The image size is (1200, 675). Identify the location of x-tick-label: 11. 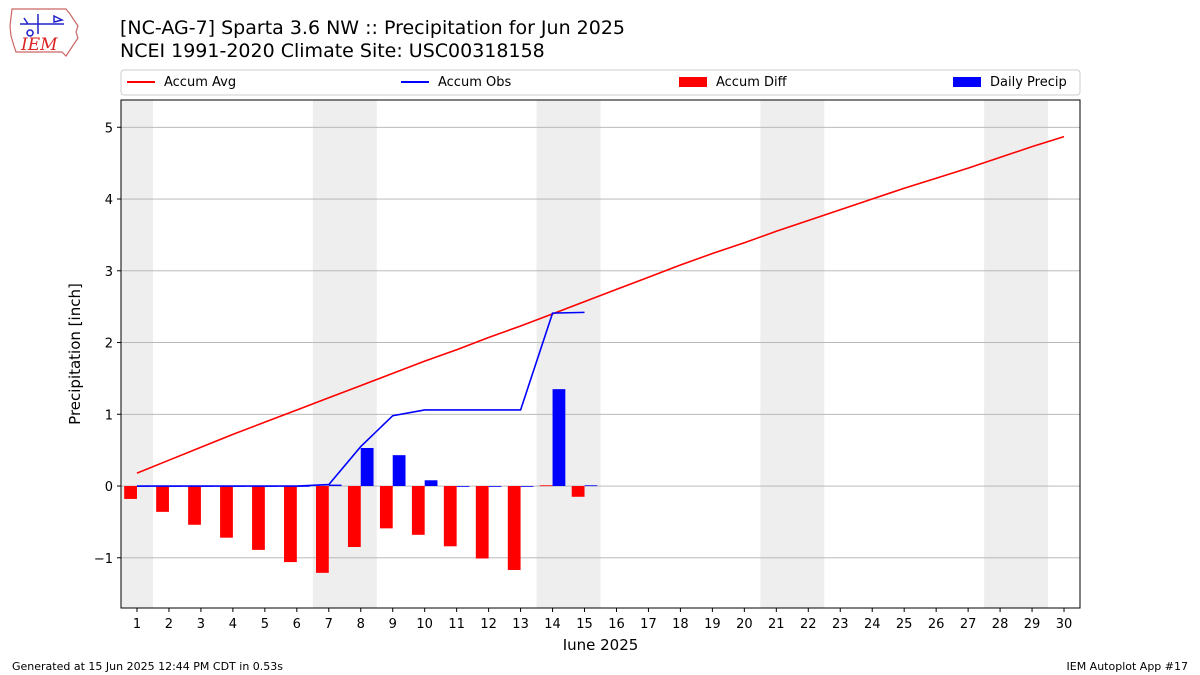
(456, 624).